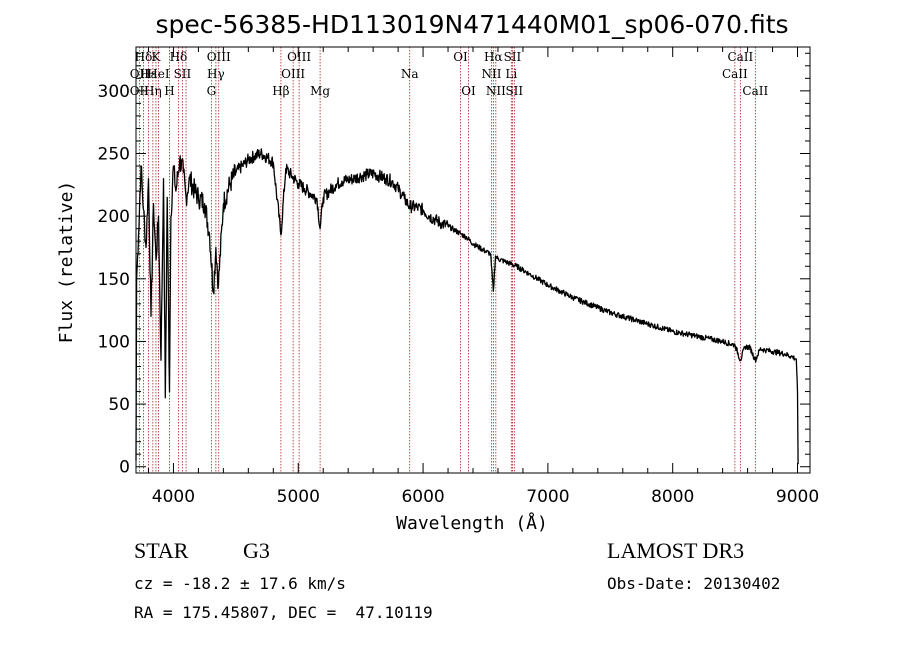 This screenshot has width=900, height=649. What do you see at coordinates (114, 217) in the screenshot?
I see `y-tick-label: 200` at bounding box center [114, 217].